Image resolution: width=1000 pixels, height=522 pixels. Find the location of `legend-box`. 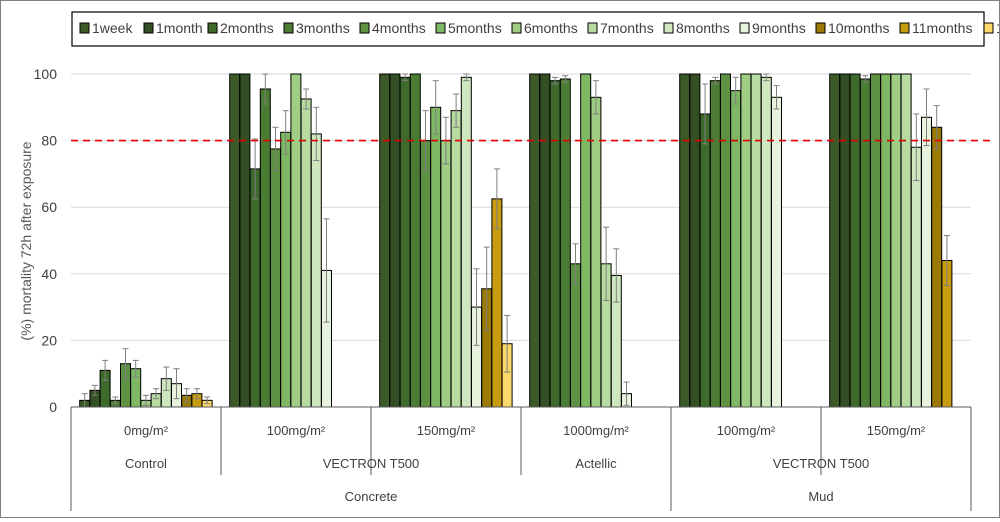

legend-box is located at coordinates (528, 29).